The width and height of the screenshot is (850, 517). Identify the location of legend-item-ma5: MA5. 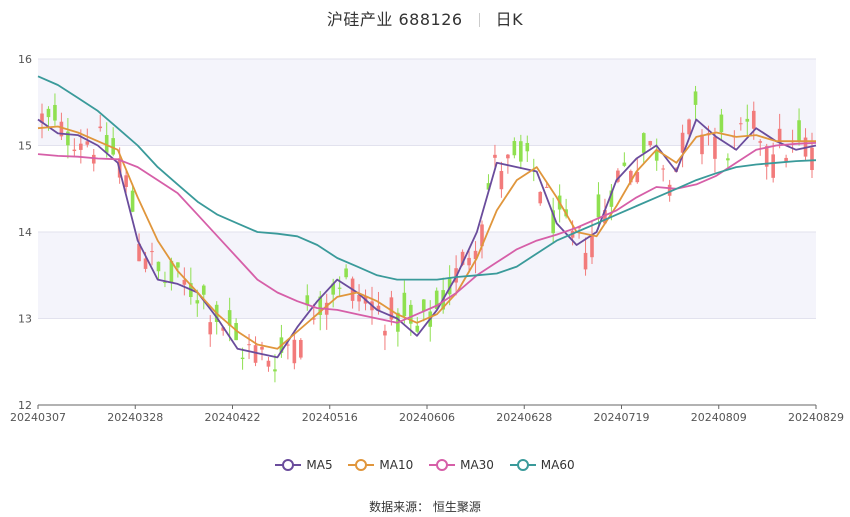
(304, 465).